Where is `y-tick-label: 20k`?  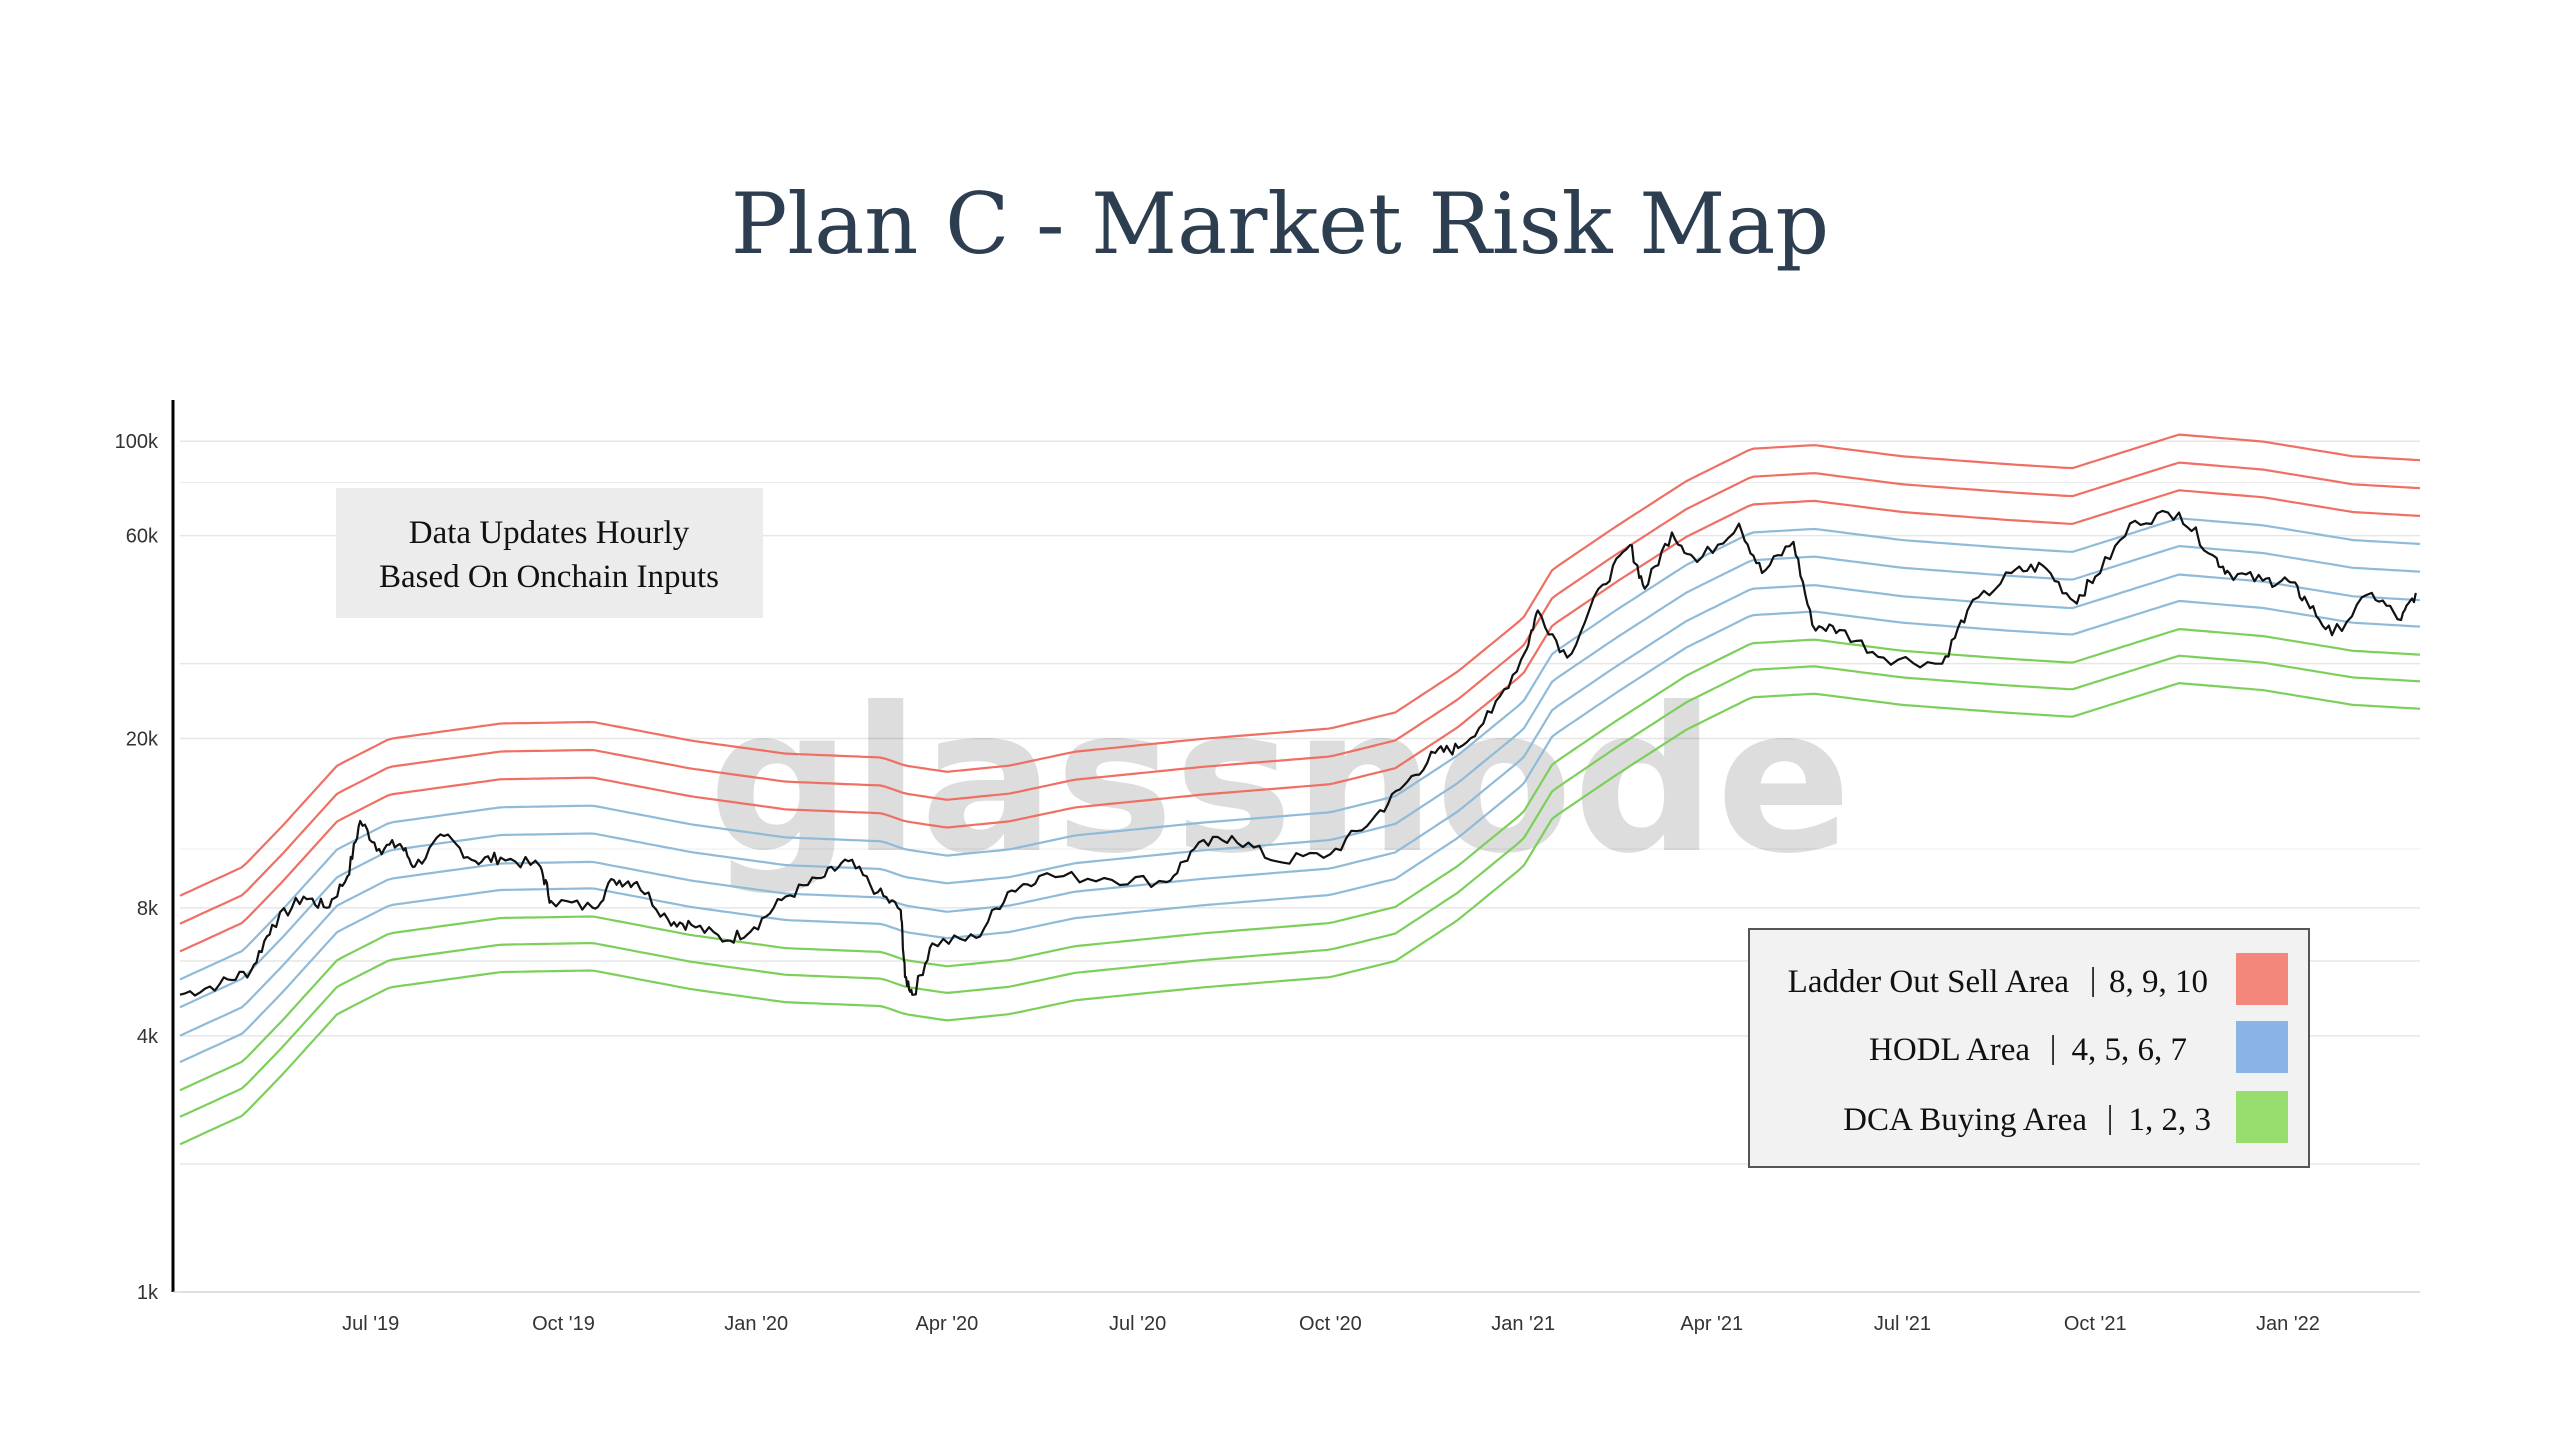 y-tick-label: 20k is located at coordinates (142, 740).